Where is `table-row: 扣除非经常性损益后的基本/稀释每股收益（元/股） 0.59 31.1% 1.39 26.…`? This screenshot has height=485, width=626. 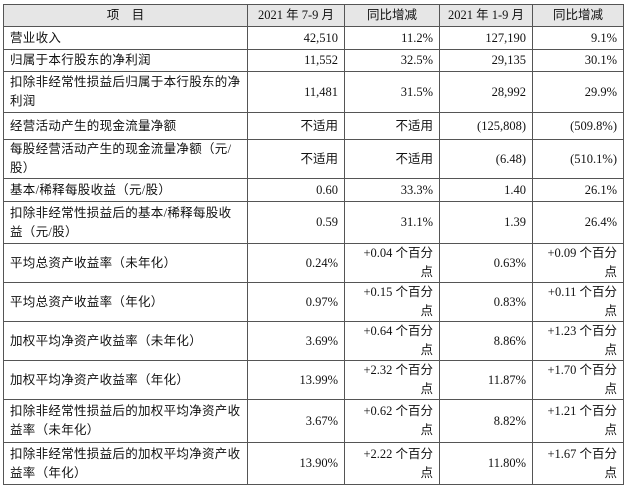 table-row: 扣除非经常性损益后的基本/稀释每股收益（元/股） 0.59 31.1% 1.39 26.… is located at coordinates (313, 222).